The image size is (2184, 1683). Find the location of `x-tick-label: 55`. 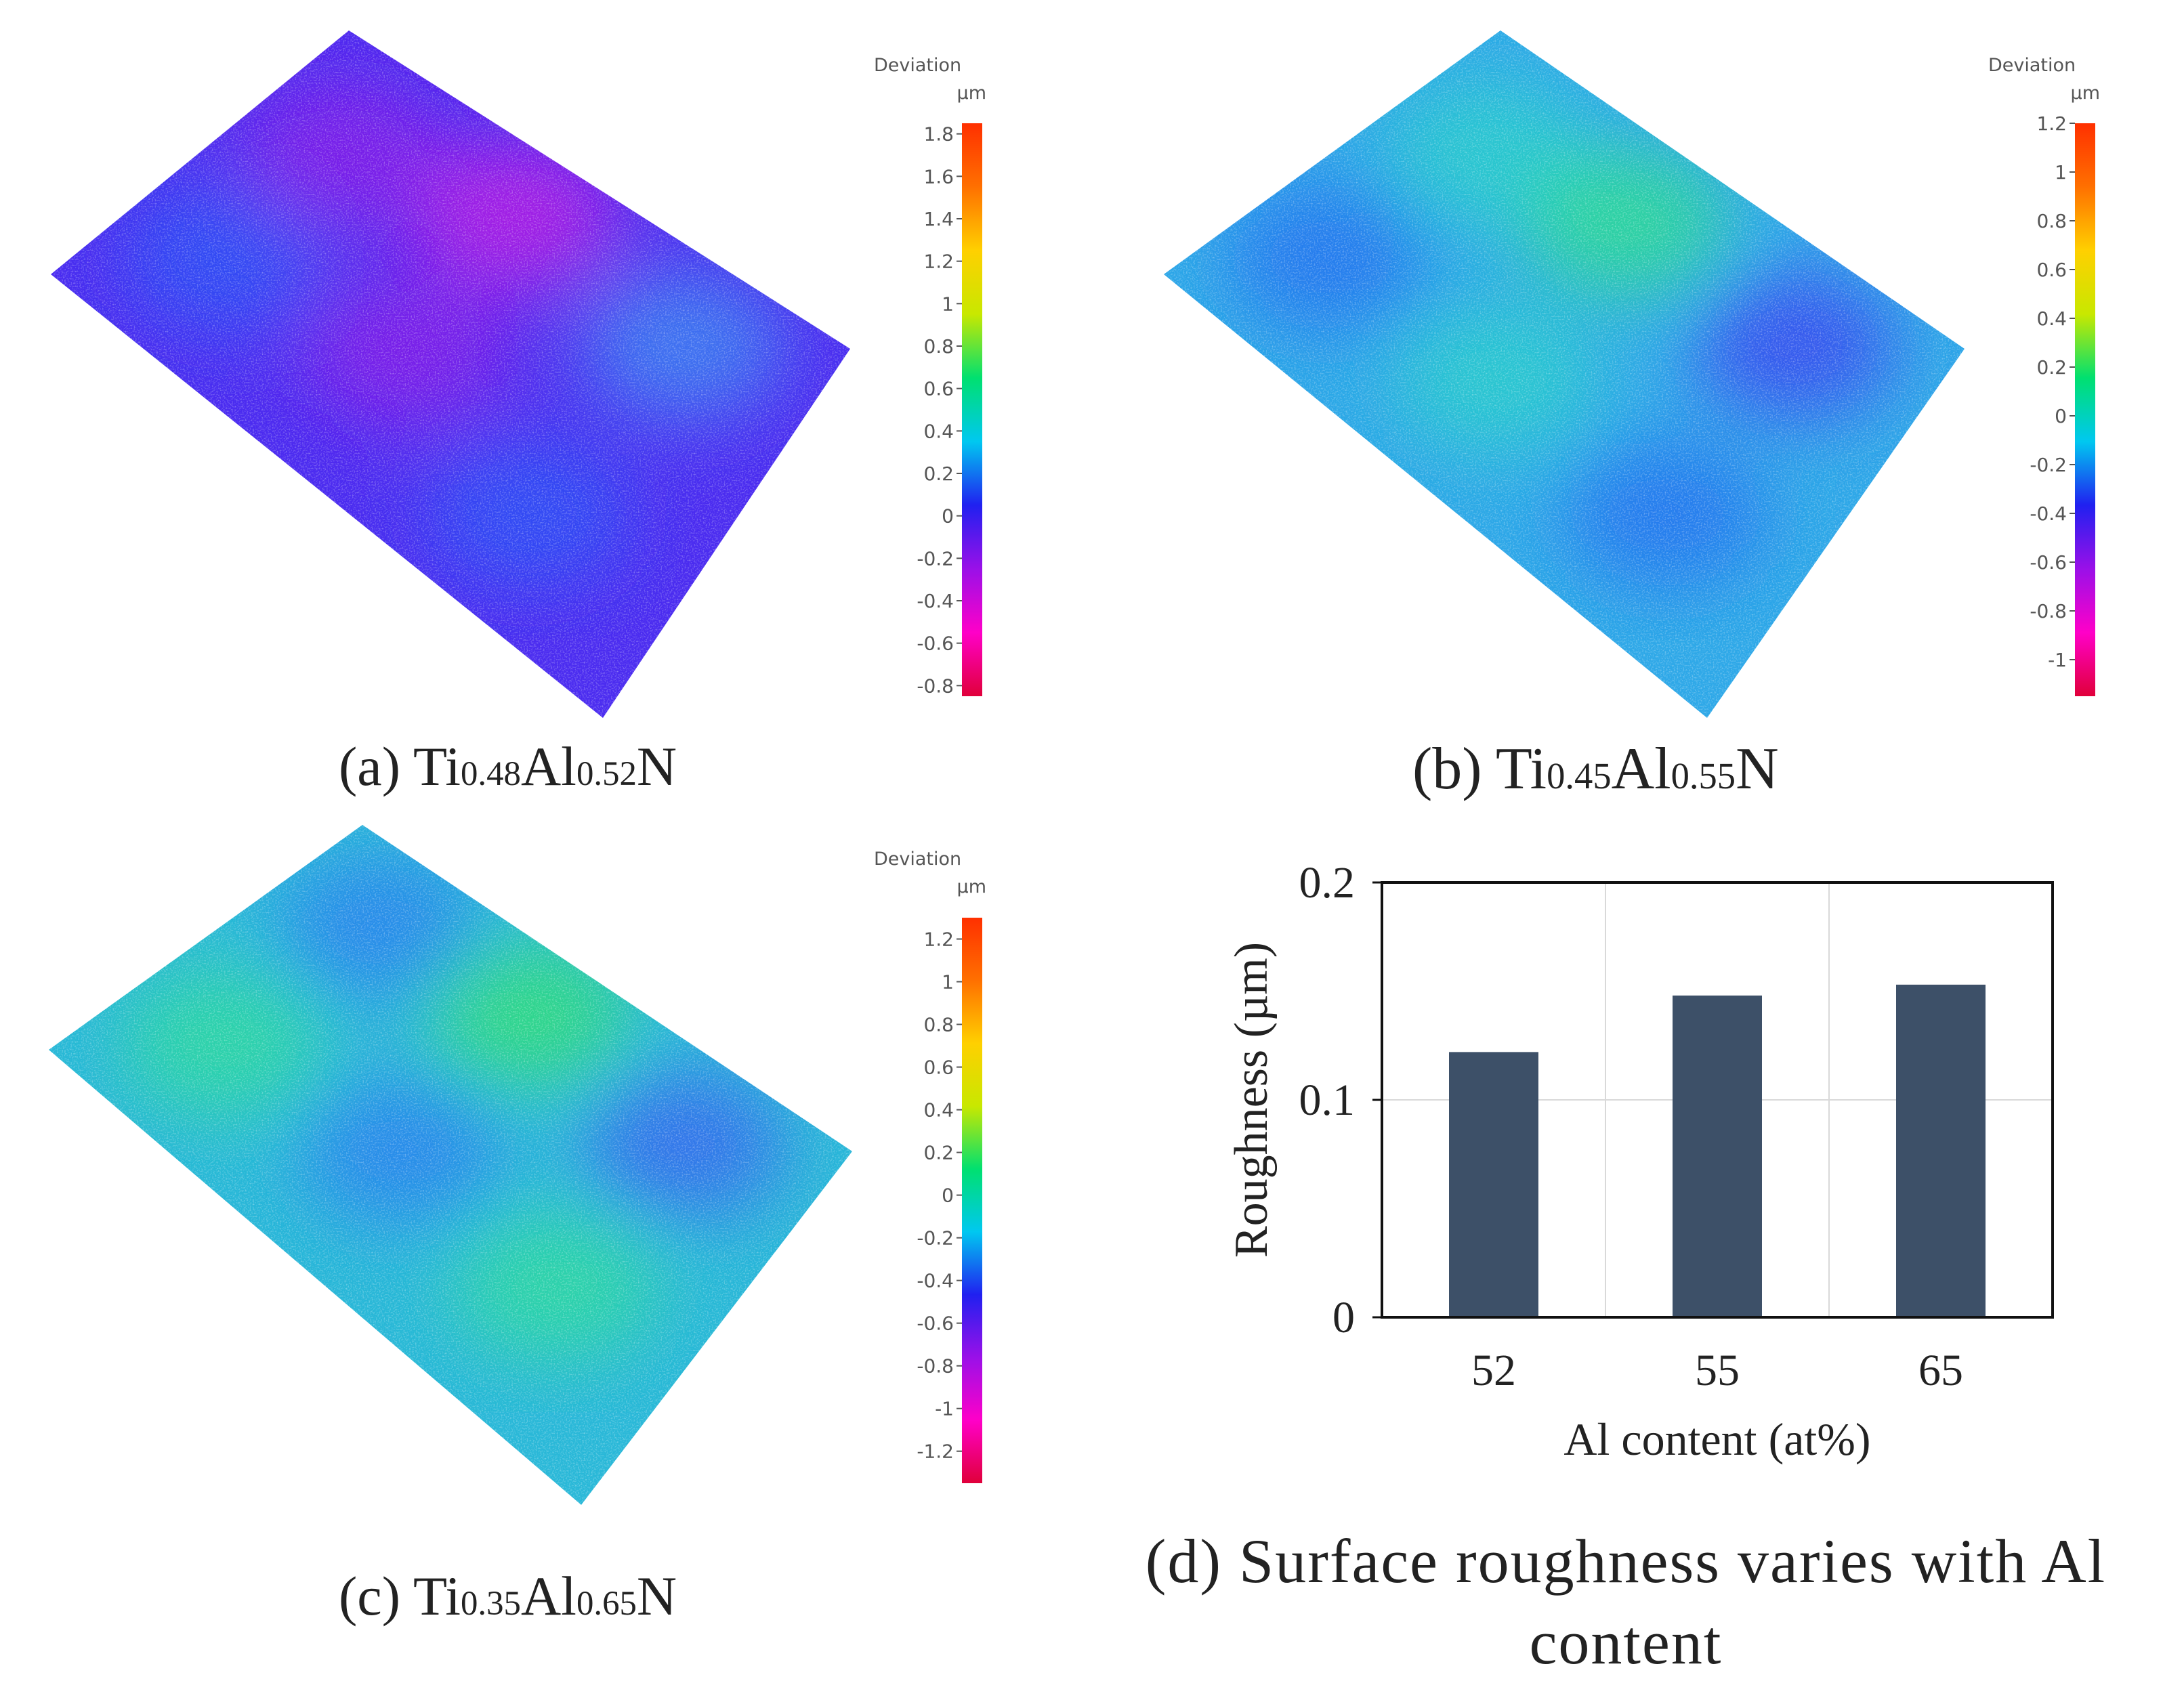

x-tick-label: 55 is located at coordinates (1717, 1371).